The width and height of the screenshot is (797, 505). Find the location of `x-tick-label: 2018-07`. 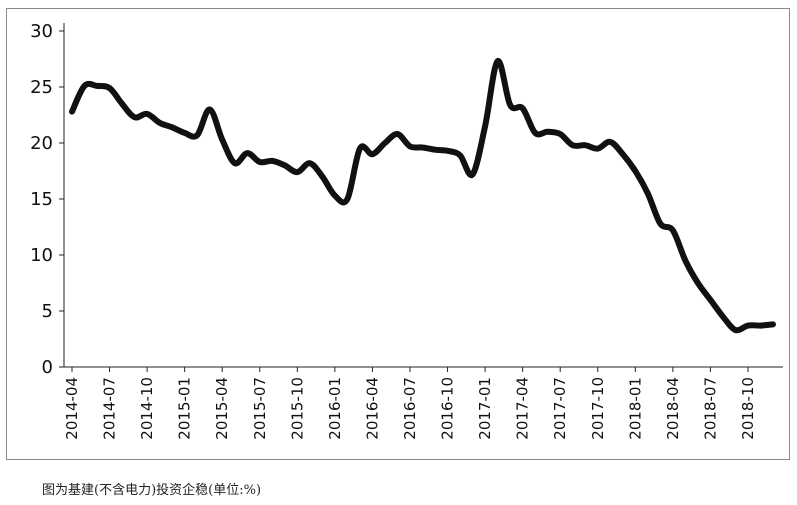

x-tick-label: 2018-07 is located at coordinates (710, 408).